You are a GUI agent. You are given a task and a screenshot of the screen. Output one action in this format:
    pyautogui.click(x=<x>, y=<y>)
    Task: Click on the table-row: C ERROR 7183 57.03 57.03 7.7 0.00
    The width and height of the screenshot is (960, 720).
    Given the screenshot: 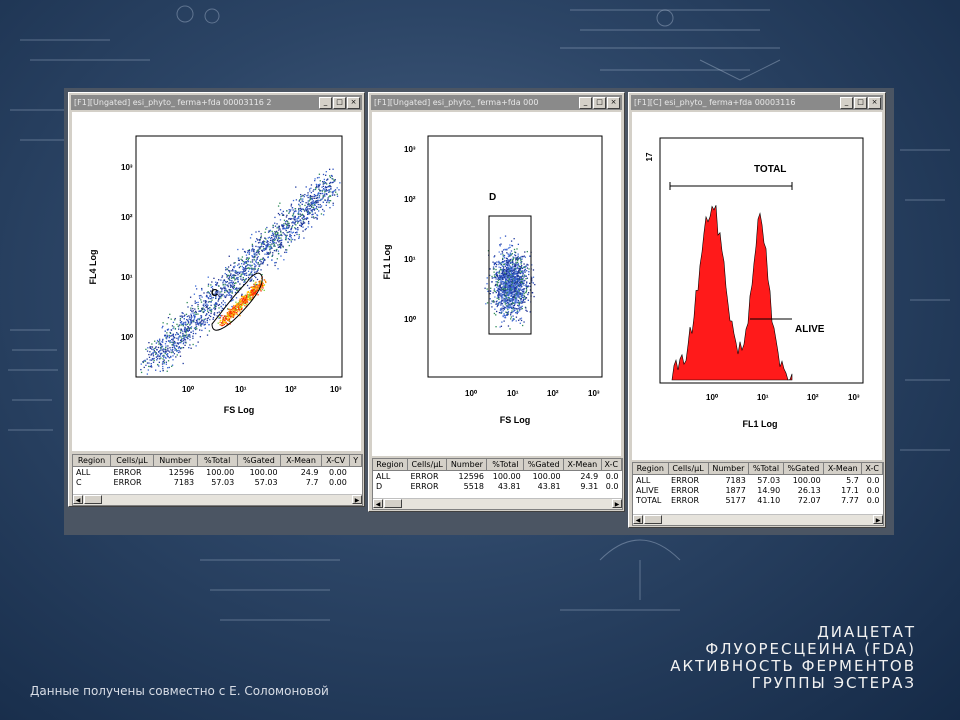 What is the action you would take?
    pyautogui.click(x=211, y=482)
    